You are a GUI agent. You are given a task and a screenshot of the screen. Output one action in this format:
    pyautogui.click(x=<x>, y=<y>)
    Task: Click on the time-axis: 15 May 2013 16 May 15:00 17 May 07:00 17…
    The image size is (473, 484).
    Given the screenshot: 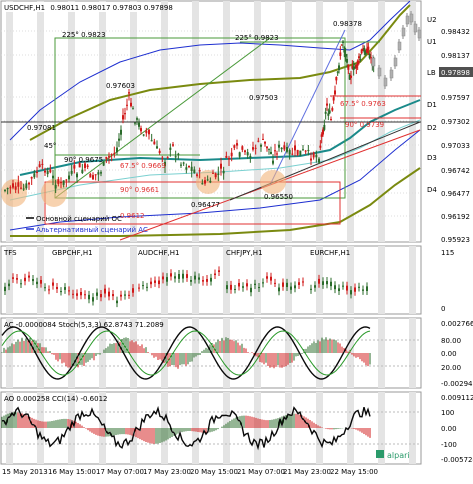 What is the action you would take?
    pyautogui.click(x=190, y=472)
    